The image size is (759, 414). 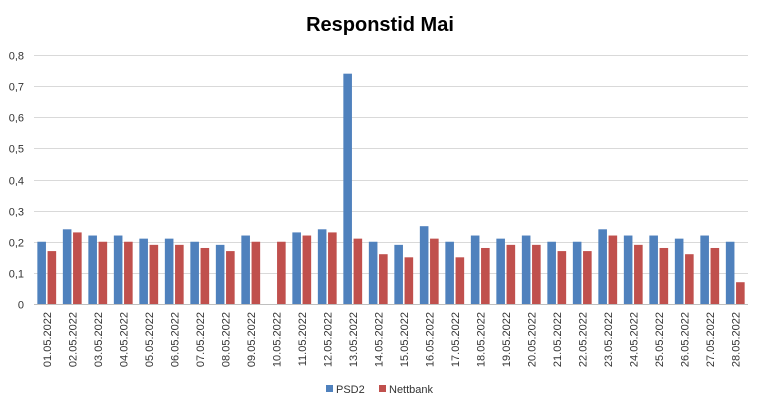 I want to click on bar-psd2-09.05.2022, so click(x=245, y=269).